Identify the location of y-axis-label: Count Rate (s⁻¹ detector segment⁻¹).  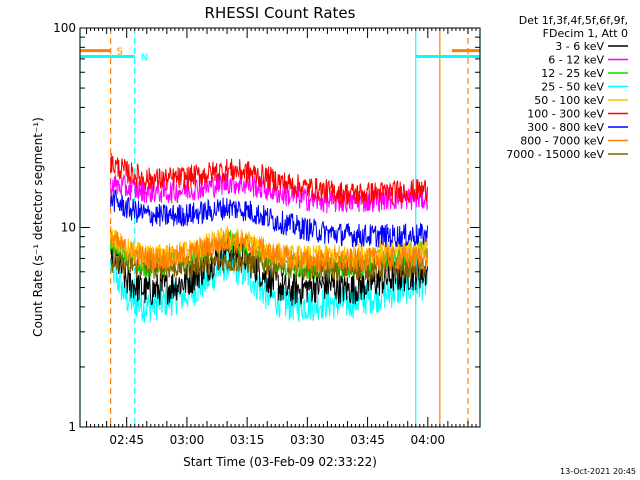
(38, 227).